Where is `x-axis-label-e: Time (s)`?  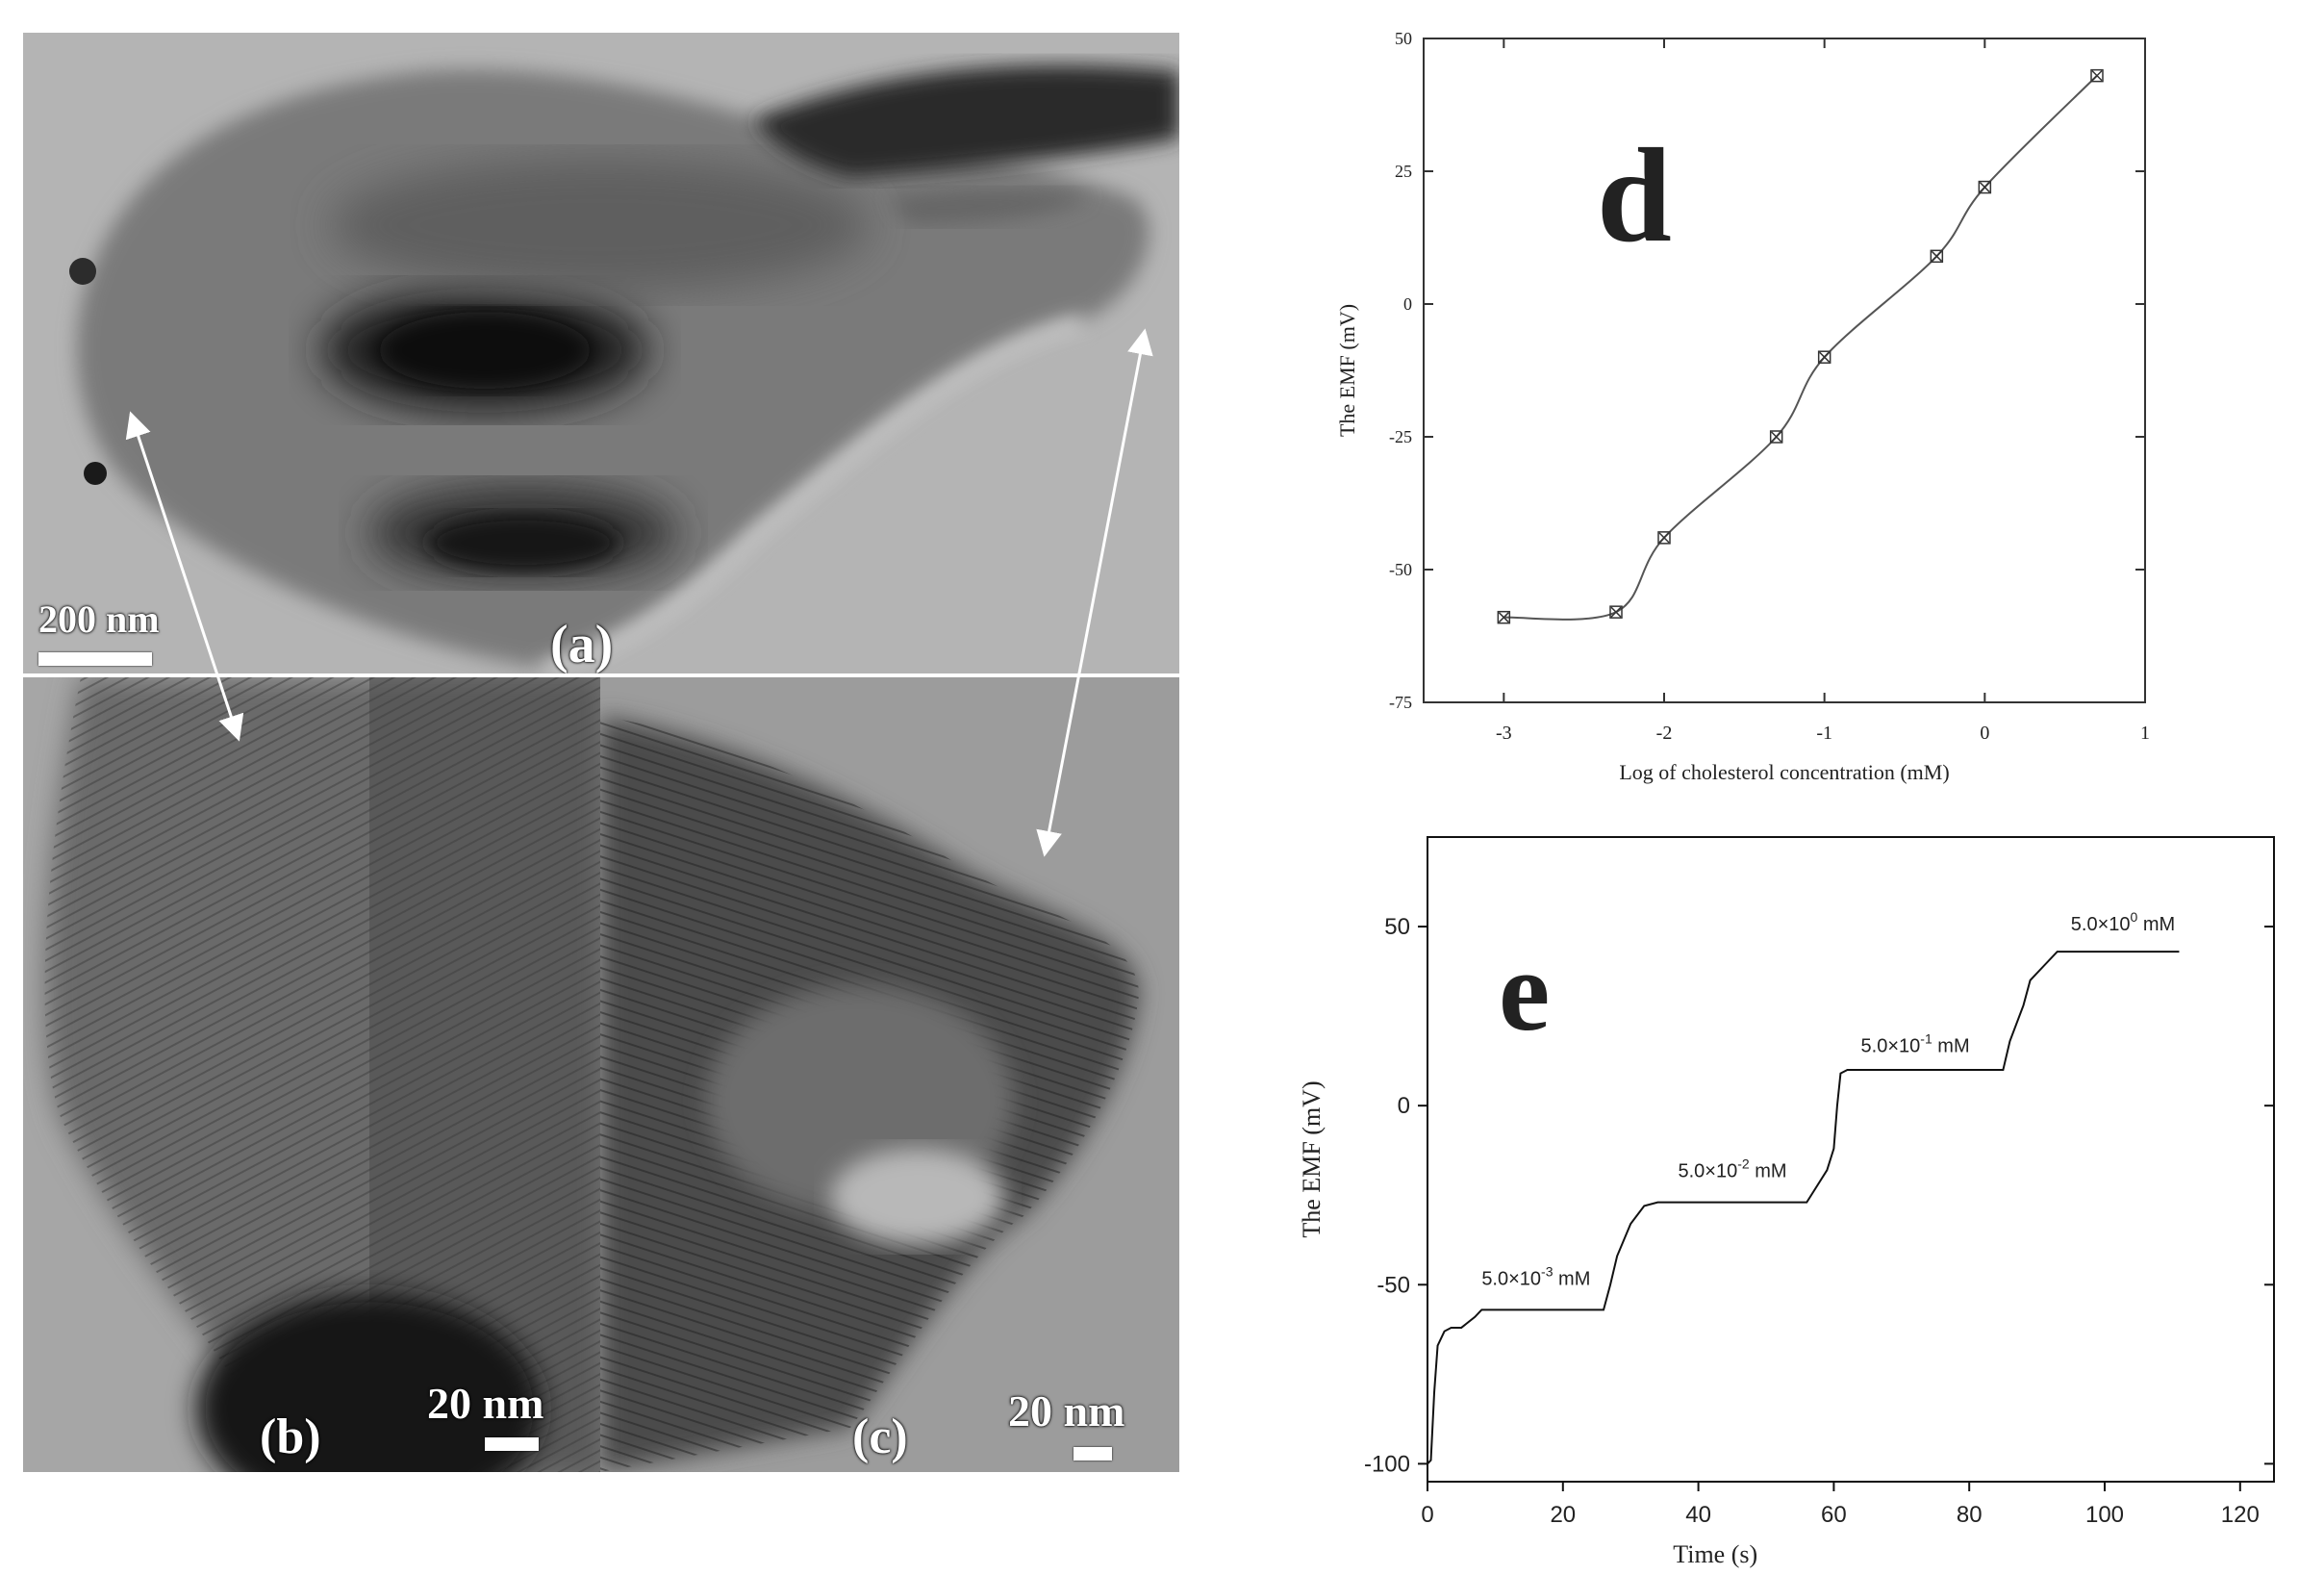 x-axis-label-e: Time (s) is located at coordinates (1715, 1554).